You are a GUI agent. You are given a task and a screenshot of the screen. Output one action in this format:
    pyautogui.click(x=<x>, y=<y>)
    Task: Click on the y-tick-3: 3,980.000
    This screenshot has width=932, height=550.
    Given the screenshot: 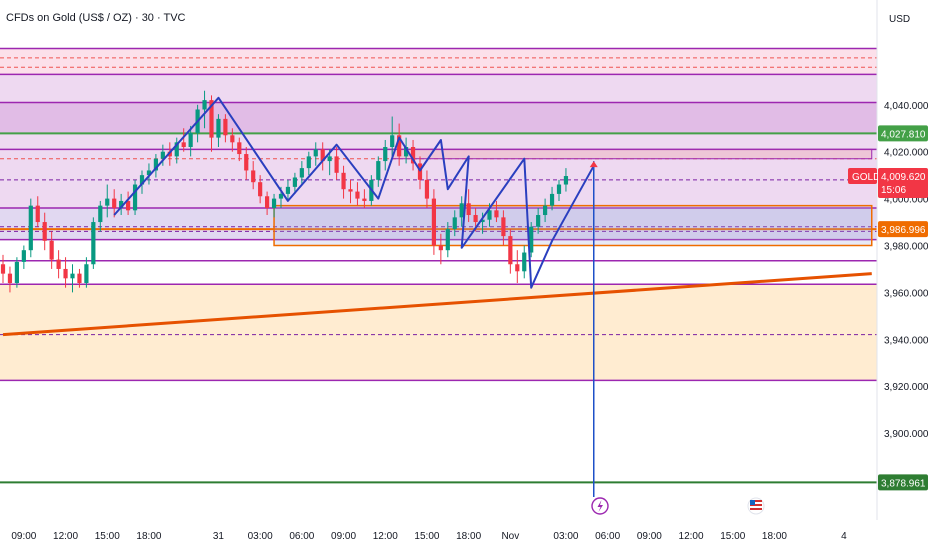 What is the action you would take?
    pyautogui.click(x=906, y=247)
    